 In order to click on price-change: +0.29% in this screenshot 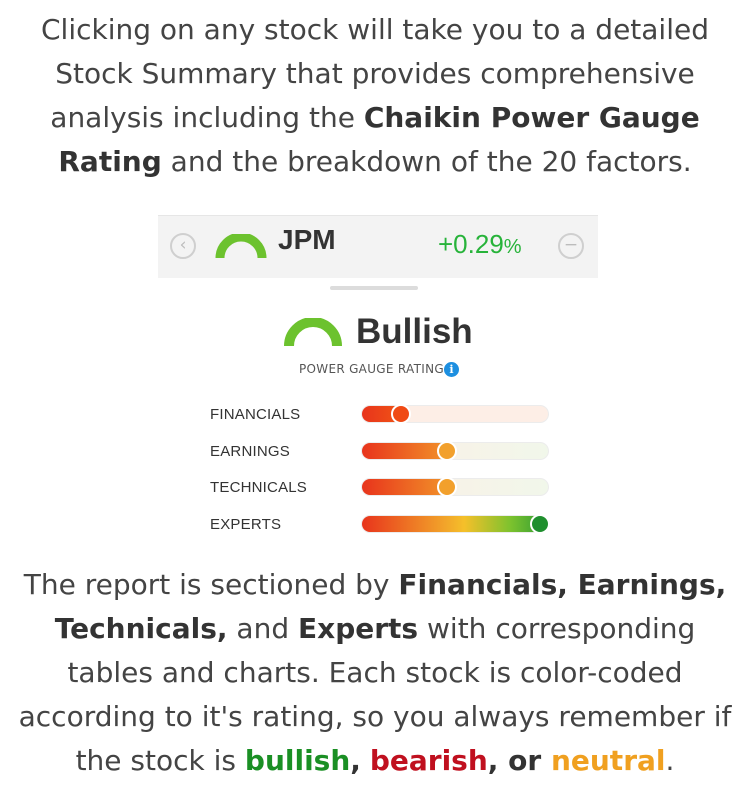, I will do `click(480, 244)`.